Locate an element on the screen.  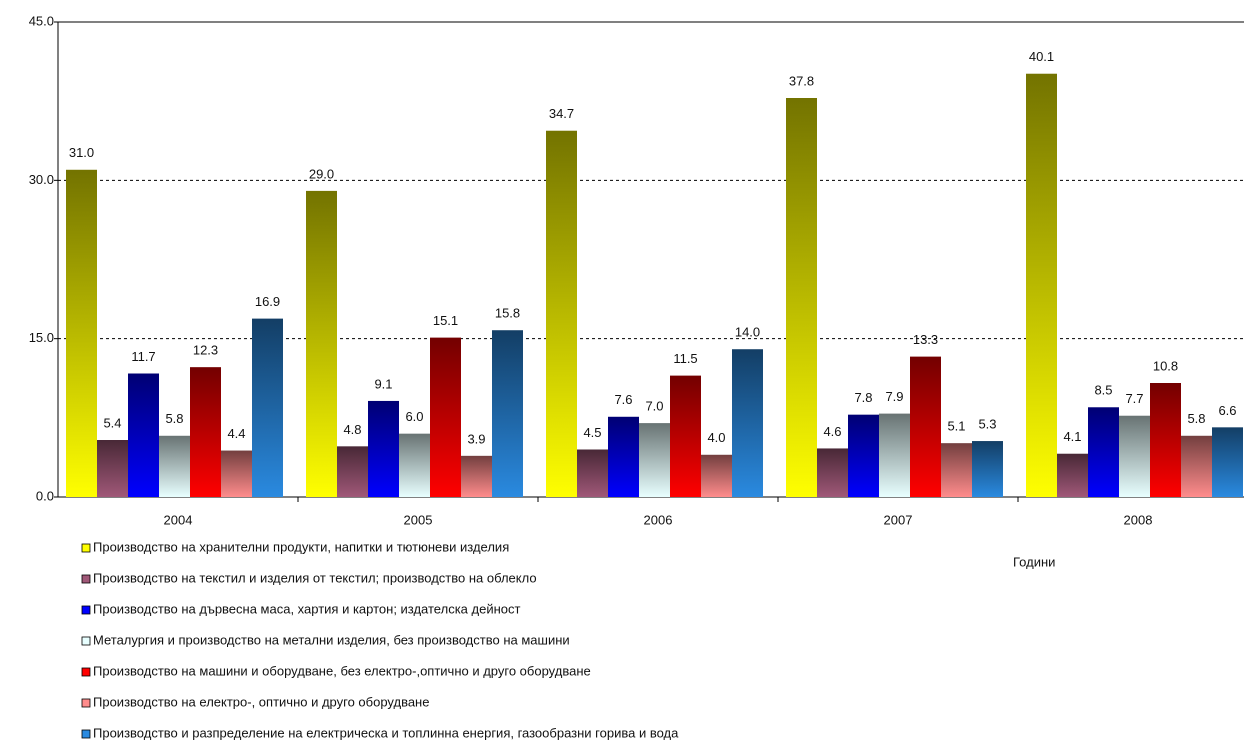
value-label: 4.8 is located at coordinates (352, 429).